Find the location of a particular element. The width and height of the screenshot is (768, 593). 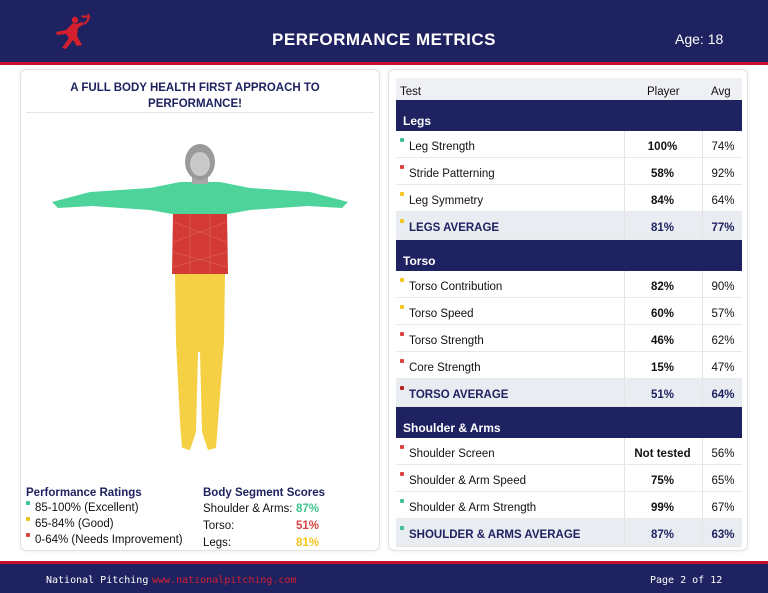

player-score: 60% is located at coordinates (662, 314).